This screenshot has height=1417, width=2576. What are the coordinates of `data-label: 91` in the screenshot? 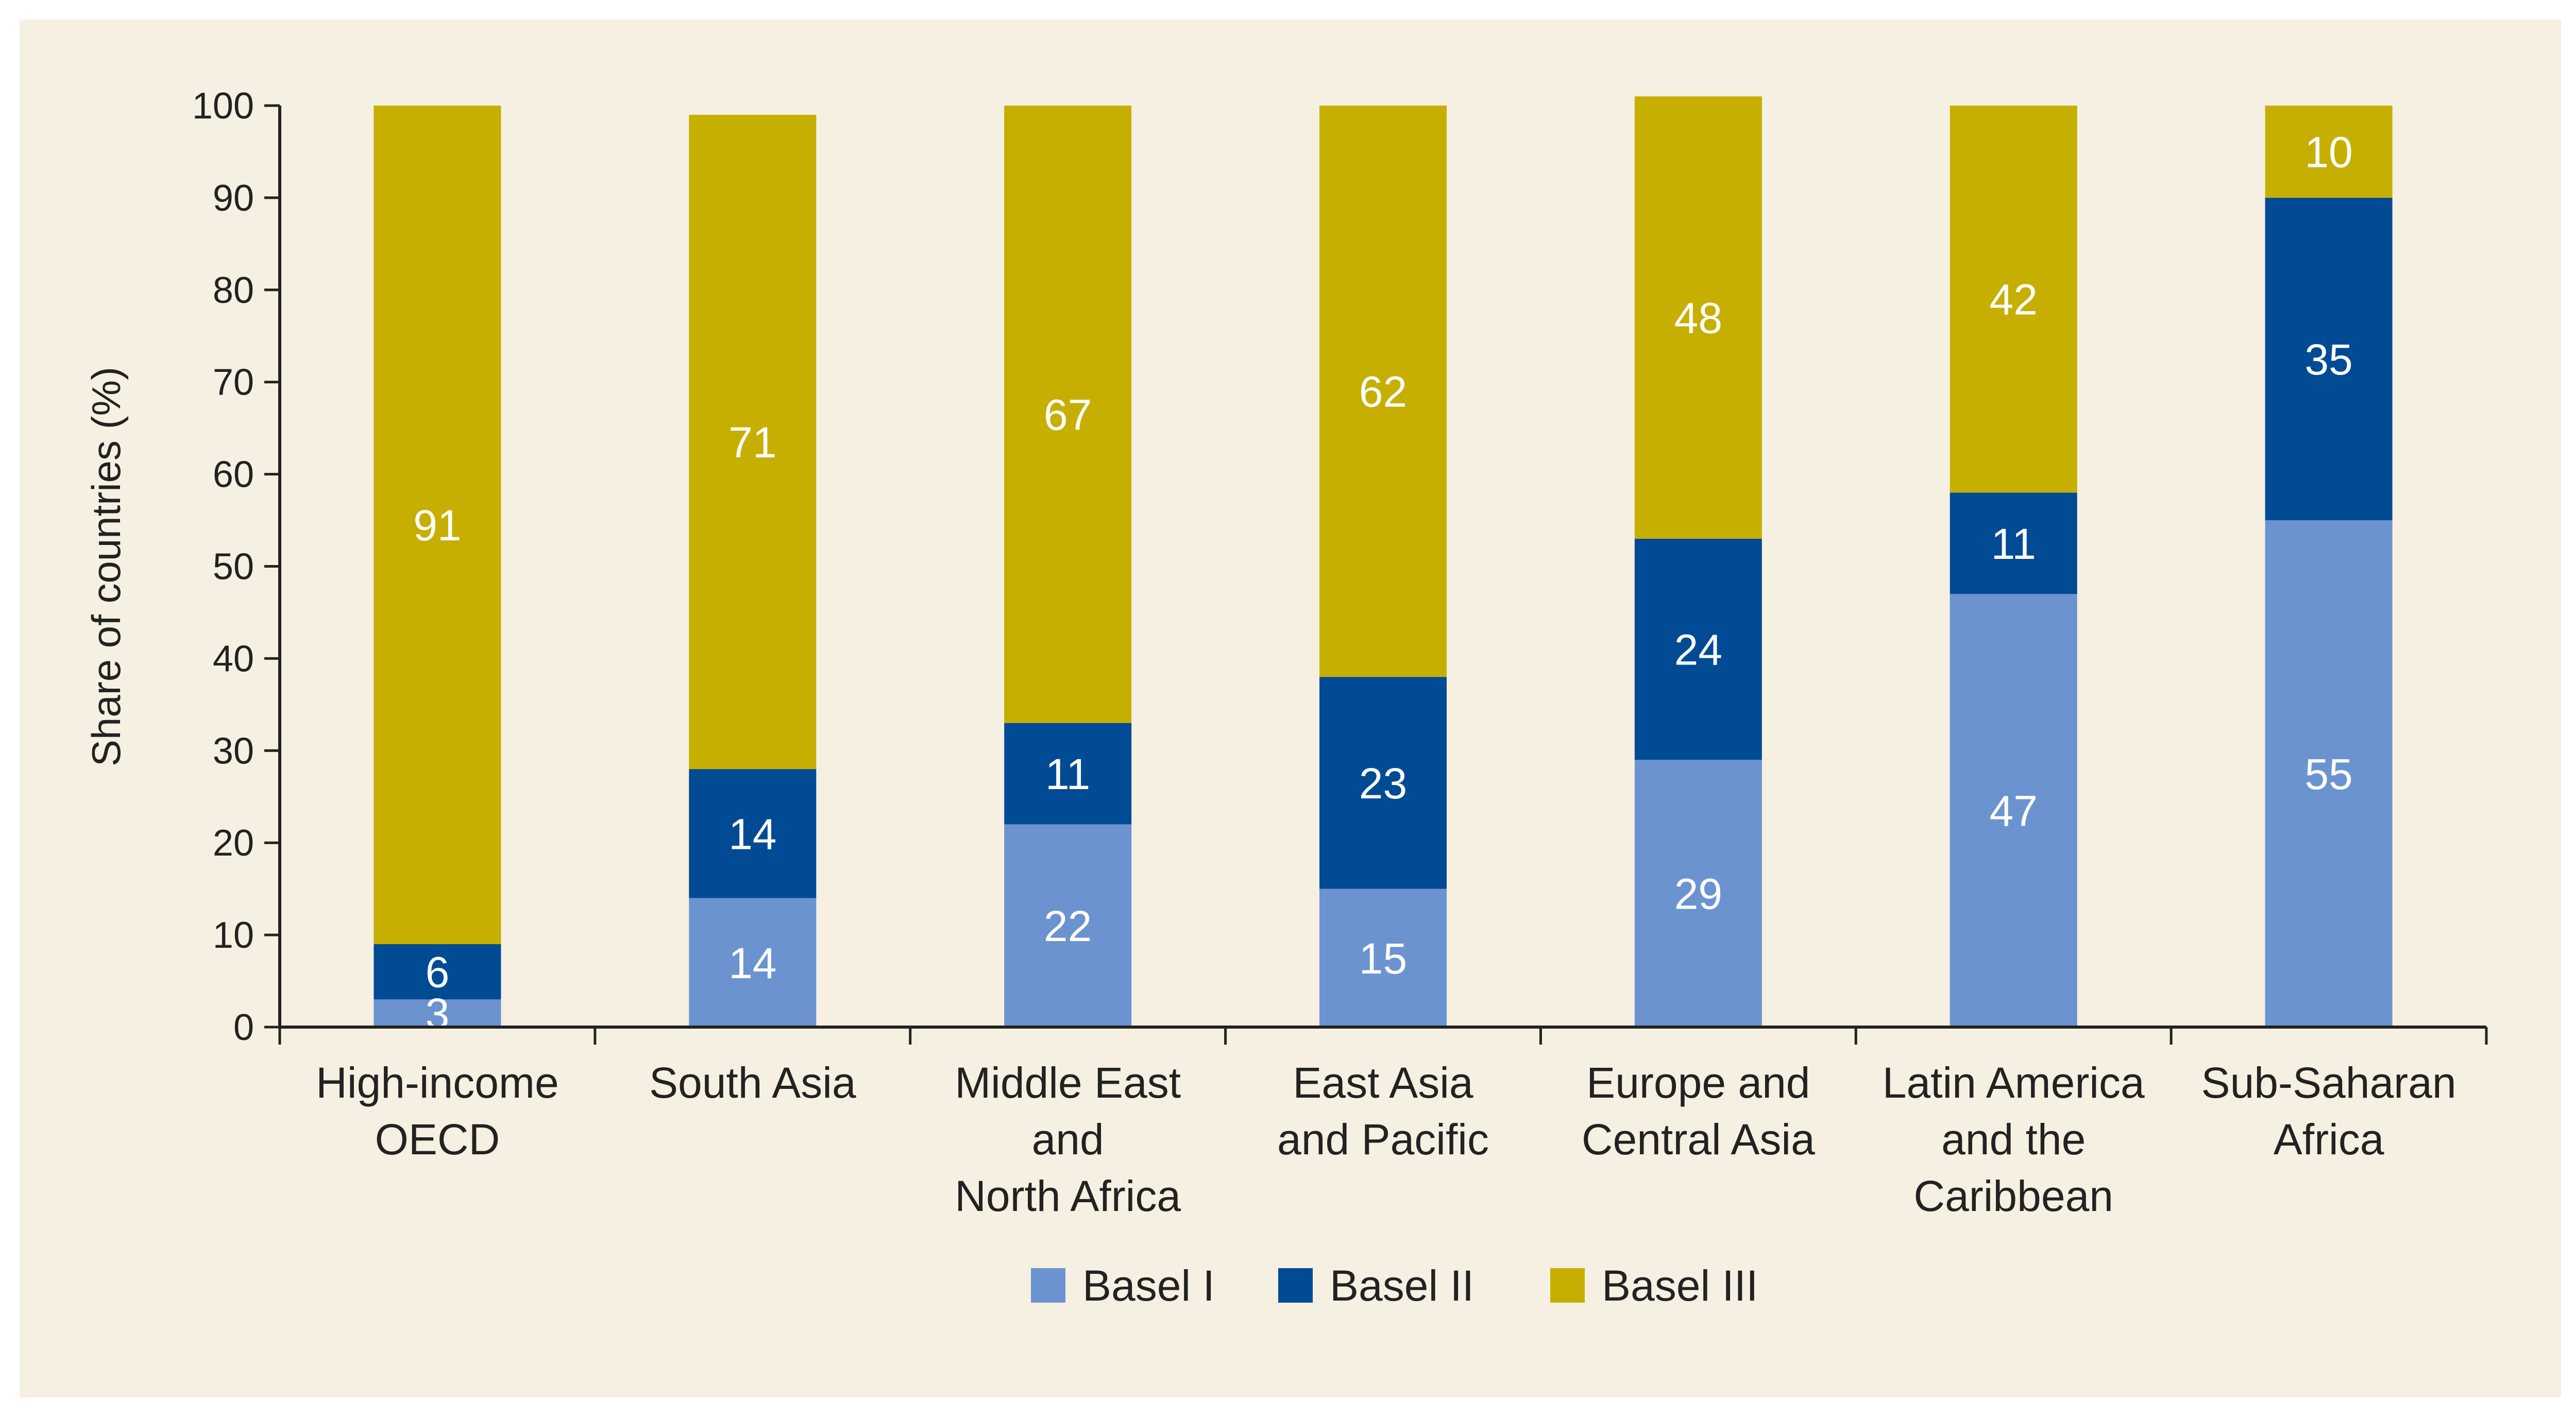 It's located at (437, 525).